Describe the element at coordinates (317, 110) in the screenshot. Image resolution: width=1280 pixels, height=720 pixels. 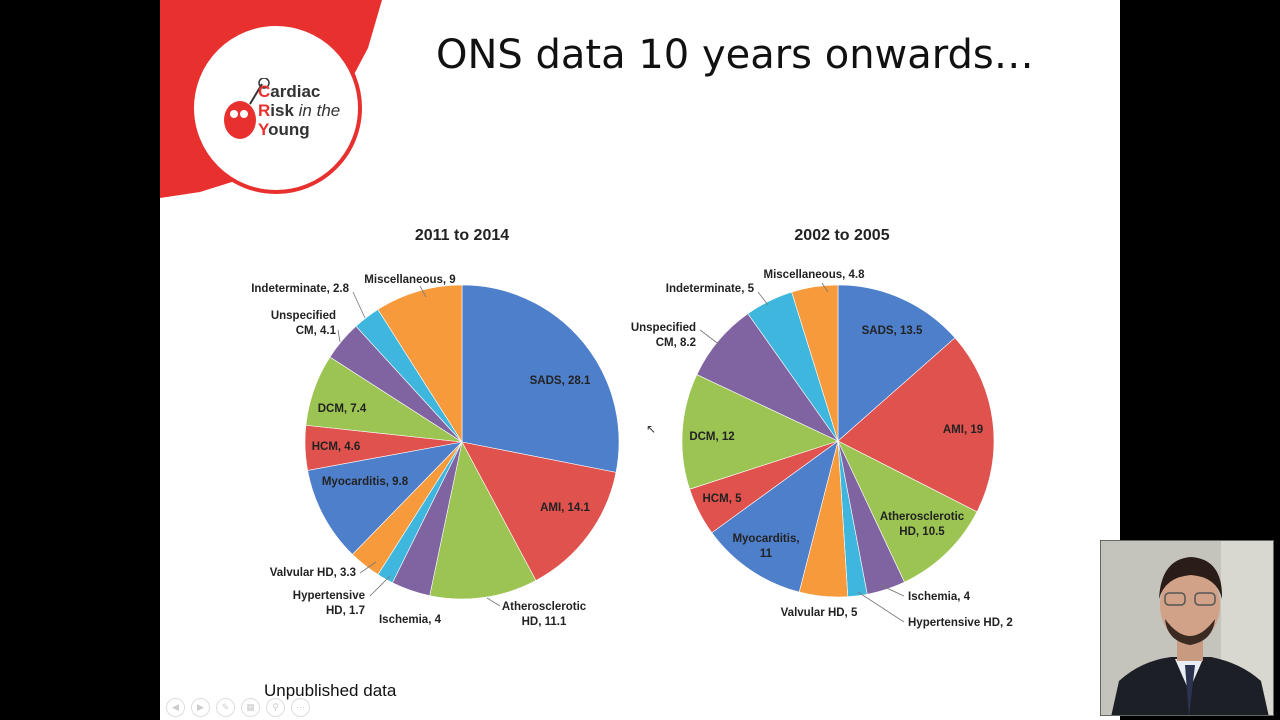
I see `logo-word-in-the: in the` at that location.